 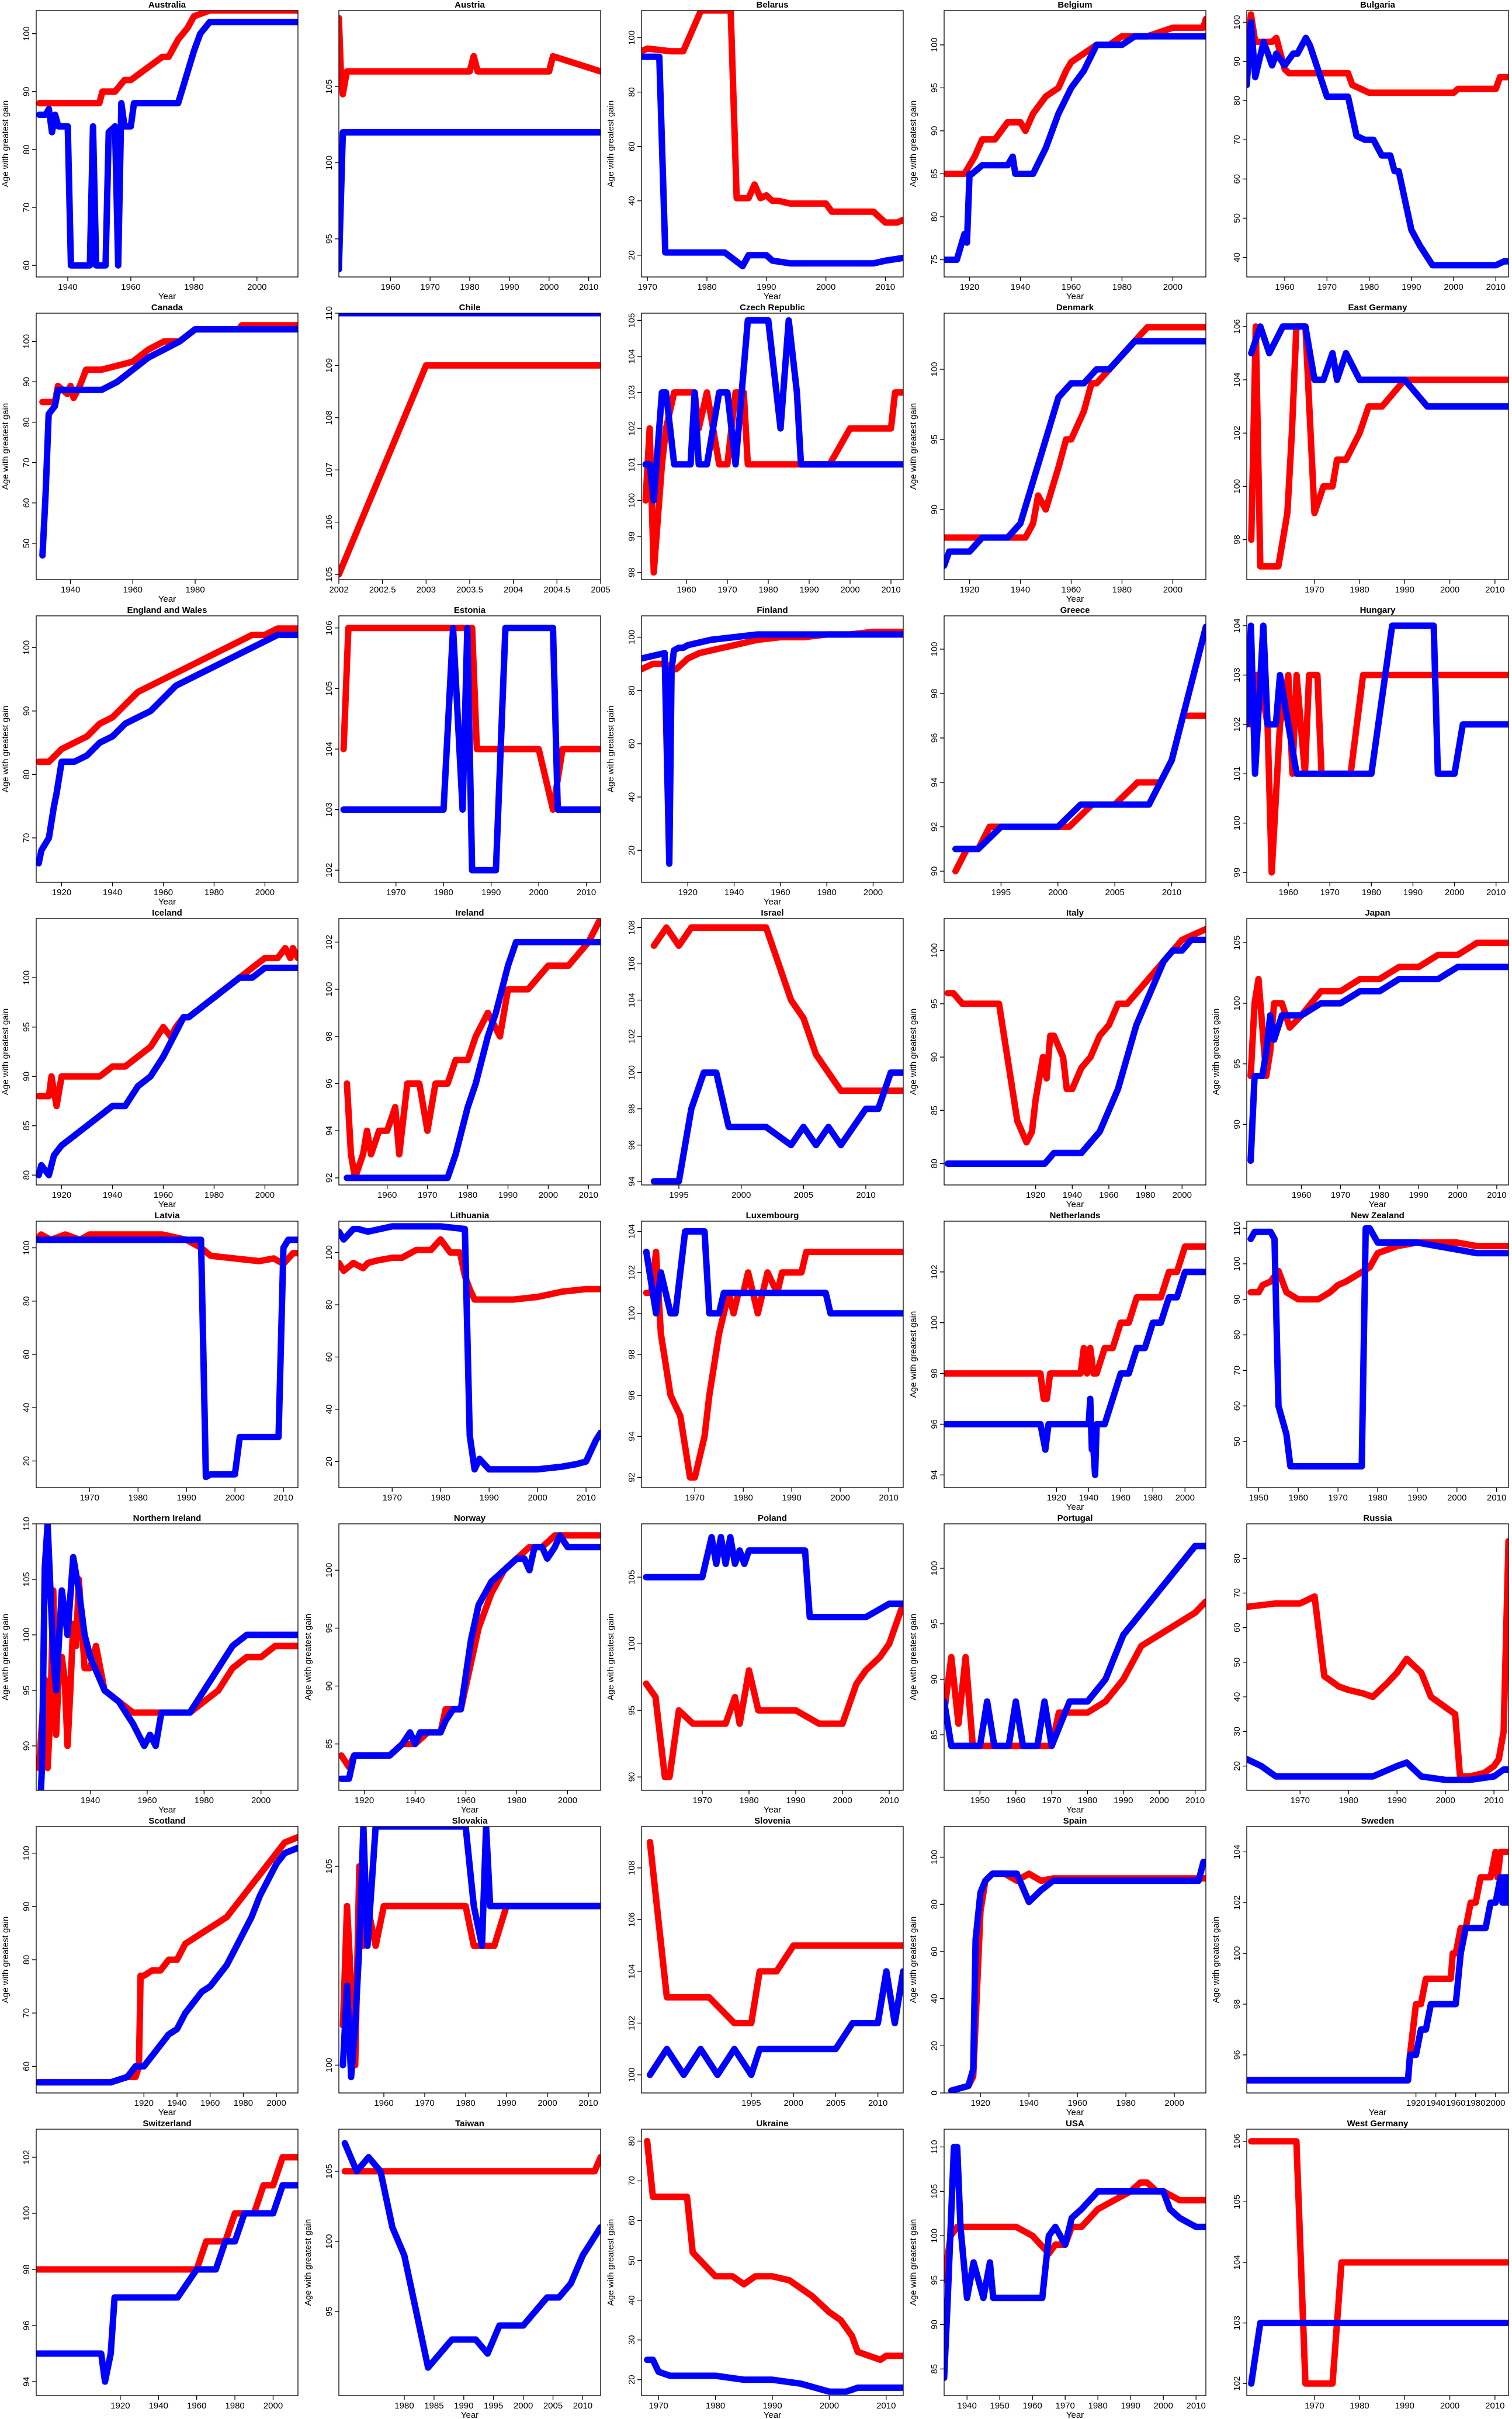 What do you see at coordinates (1075, 1821) in the screenshot?
I see `chart-title: Spain` at bounding box center [1075, 1821].